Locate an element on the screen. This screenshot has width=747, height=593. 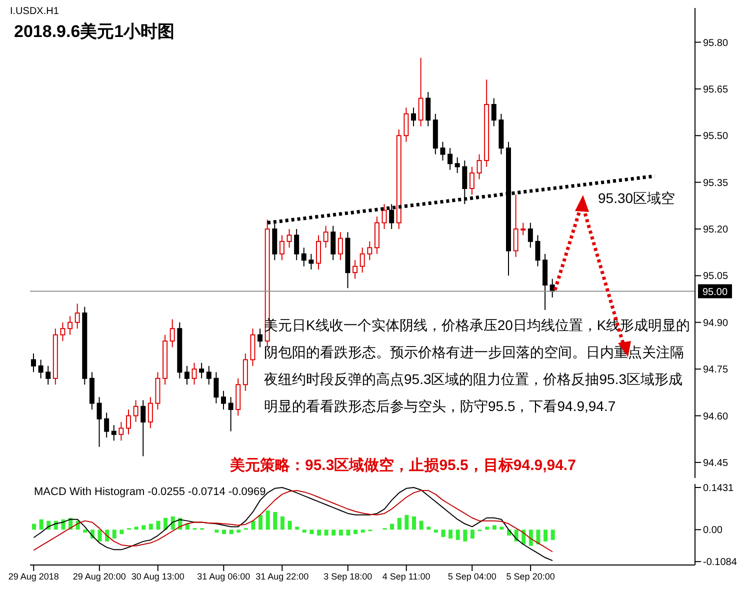
y-tick-label: 0.1431 is located at coordinates (718, 488).